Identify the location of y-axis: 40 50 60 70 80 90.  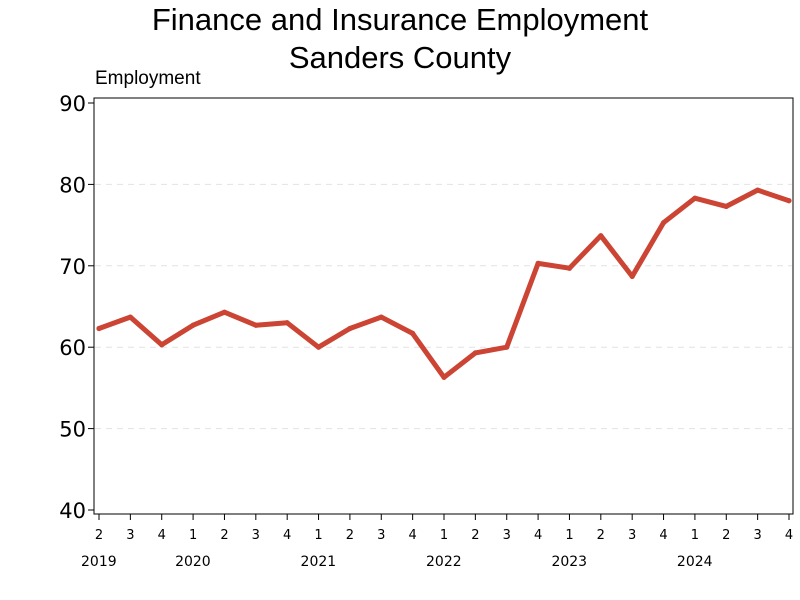
(76, 307).